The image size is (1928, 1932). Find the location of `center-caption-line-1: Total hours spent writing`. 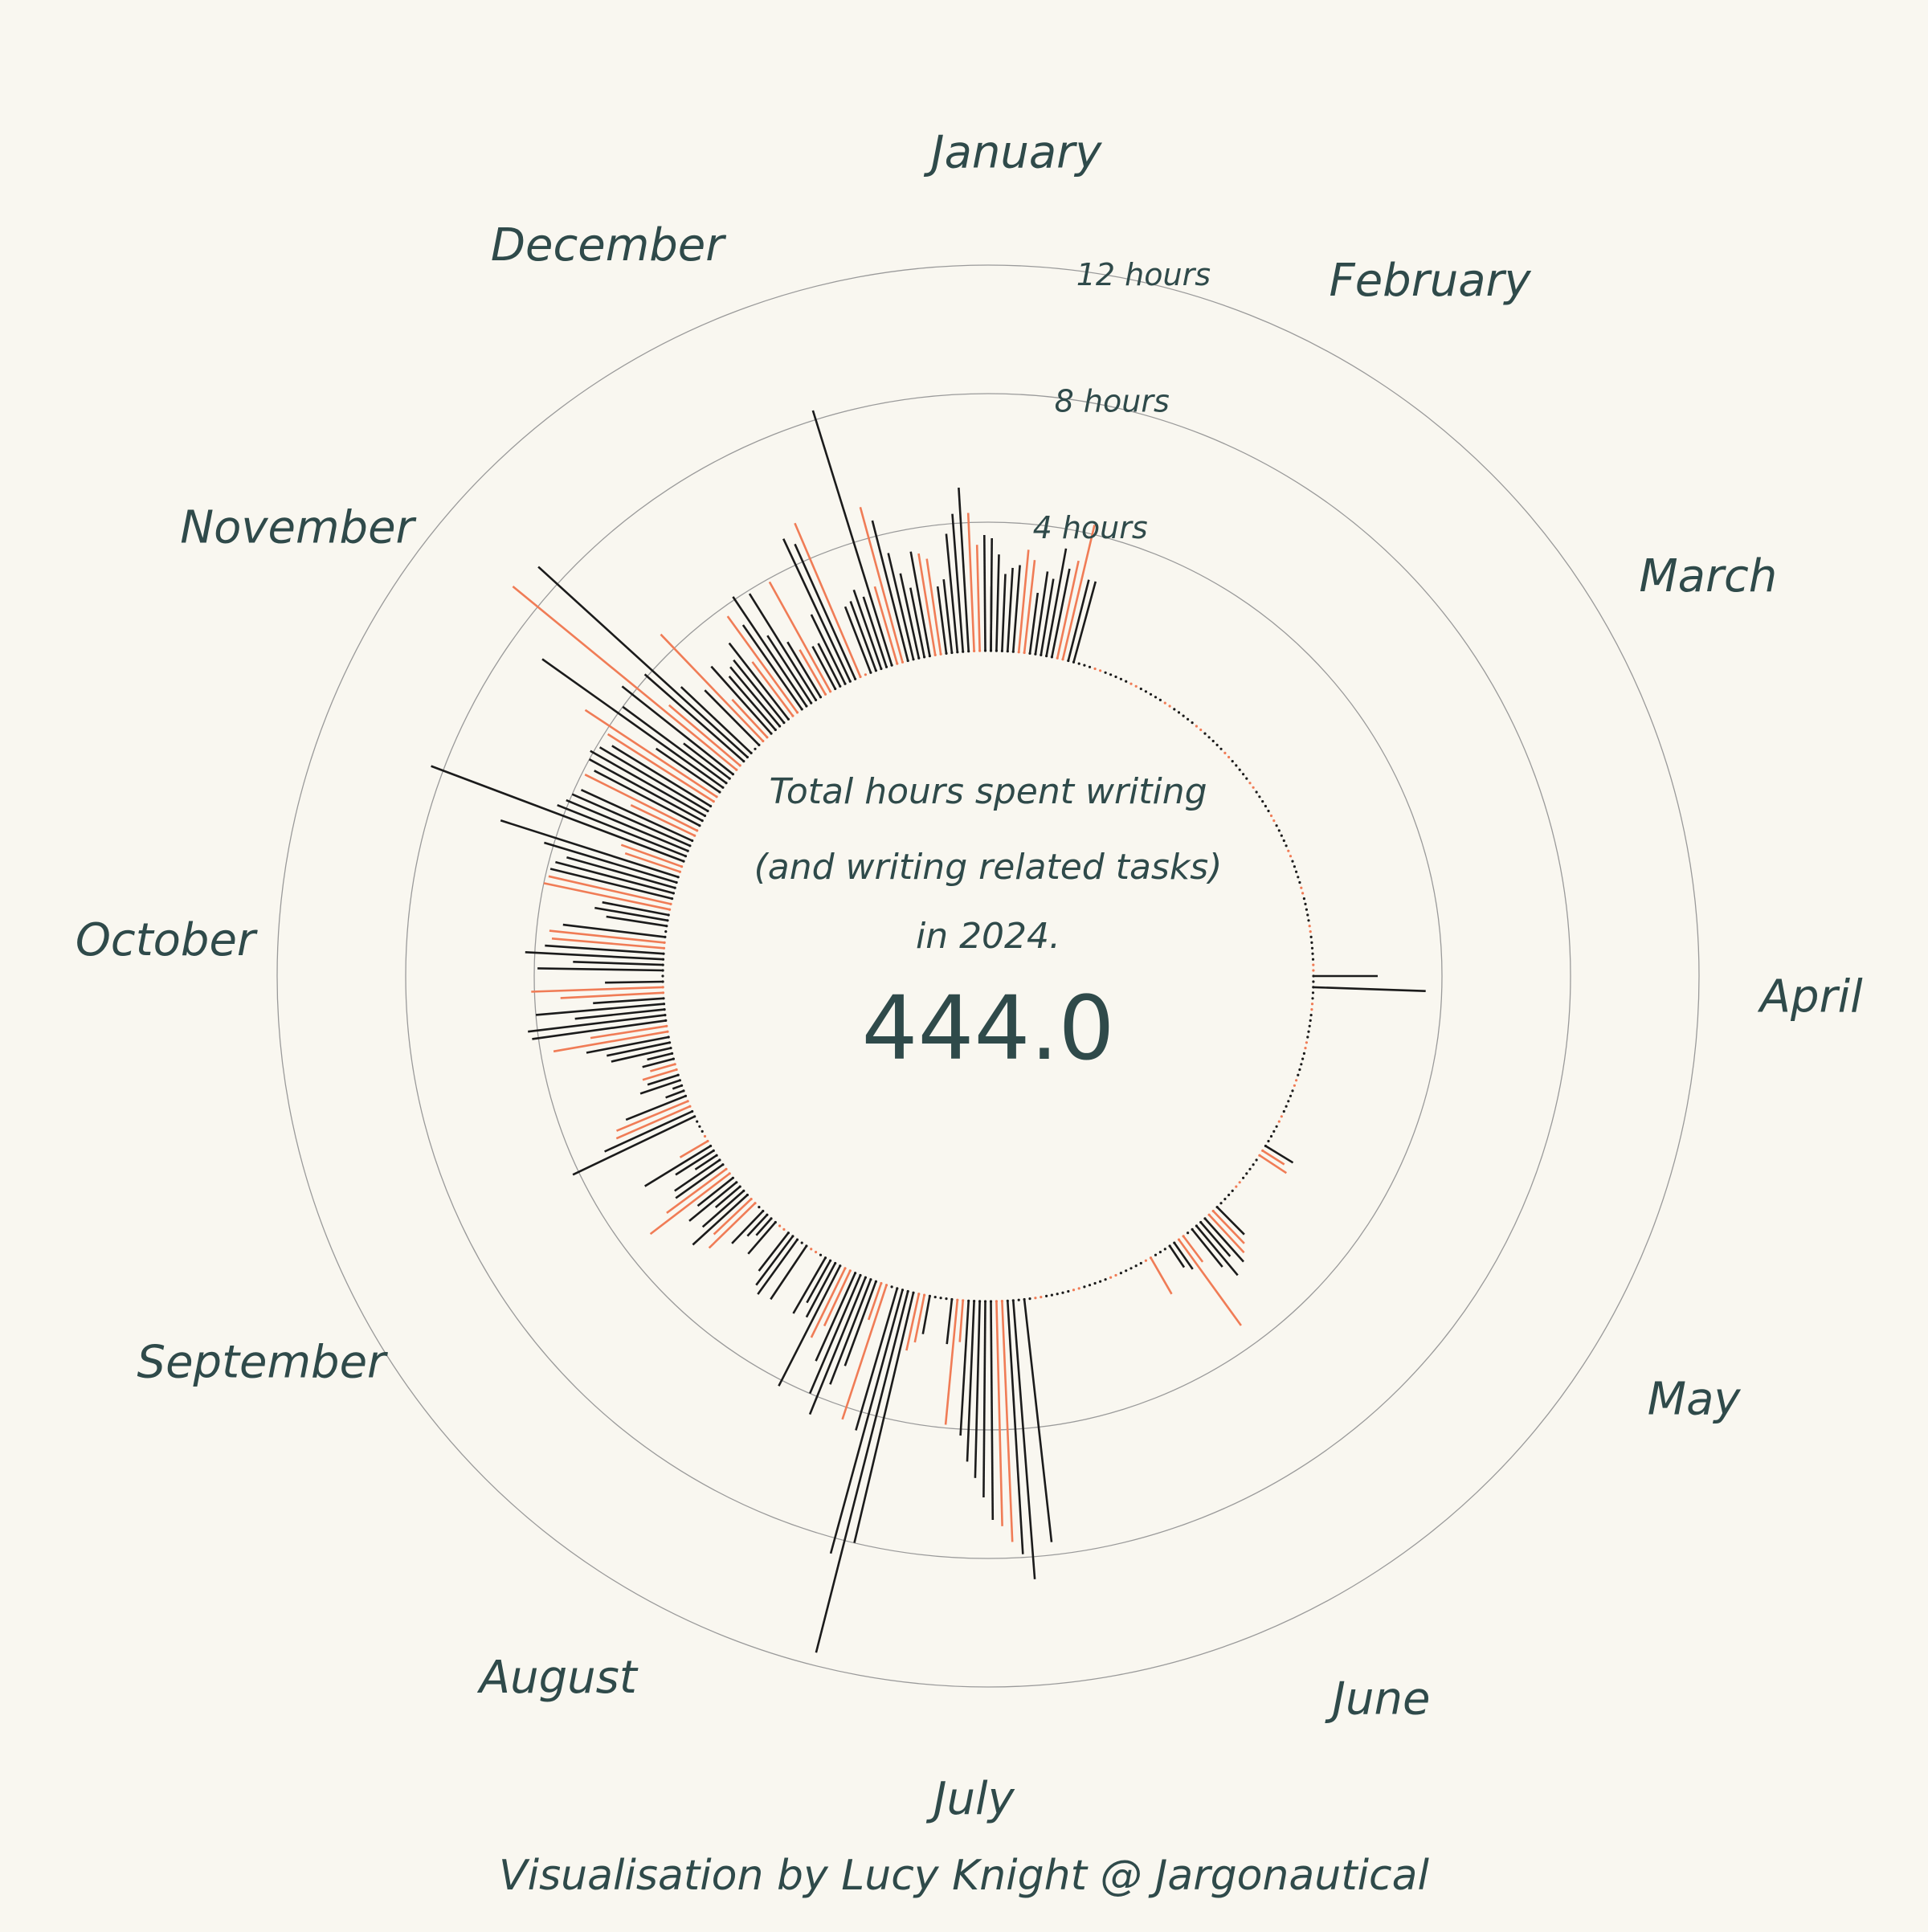

center-caption-line-1: Total hours spent writing is located at coordinates (988, 791).